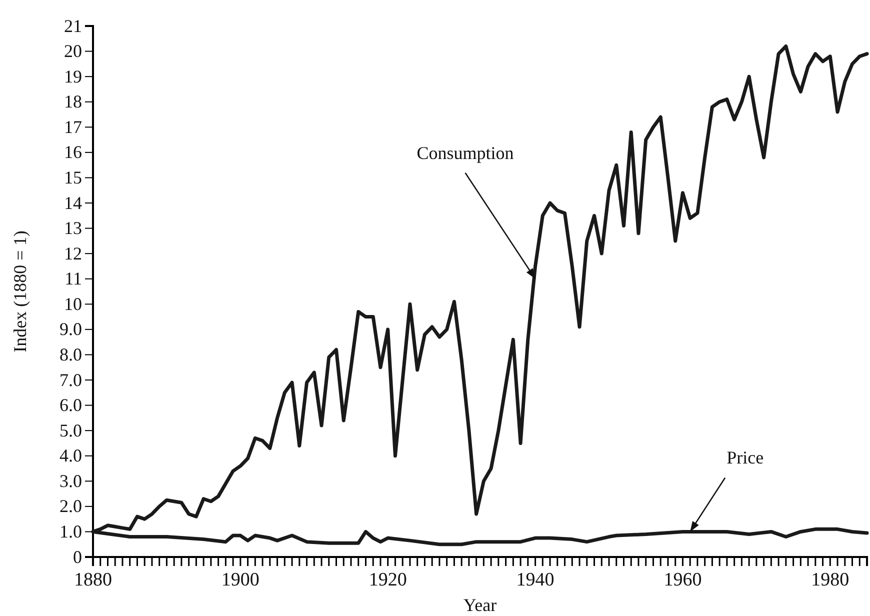  Describe the element at coordinates (73, 102) in the screenshot. I see `y-tick-label: 18` at that location.